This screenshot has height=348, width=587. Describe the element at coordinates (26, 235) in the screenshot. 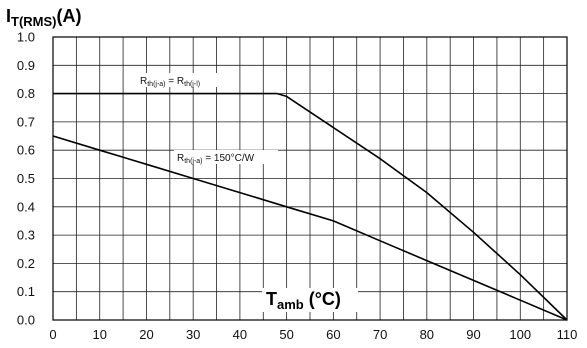

I see `y-tick-label: 0.3` at that location.